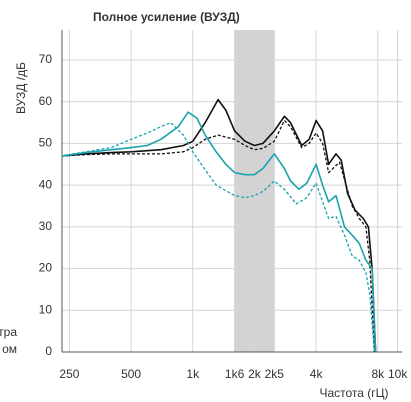 This screenshot has height=402, width=411. What do you see at coordinates (69, 374) in the screenshot?
I see `x-tick-label: 250` at bounding box center [69, 374].